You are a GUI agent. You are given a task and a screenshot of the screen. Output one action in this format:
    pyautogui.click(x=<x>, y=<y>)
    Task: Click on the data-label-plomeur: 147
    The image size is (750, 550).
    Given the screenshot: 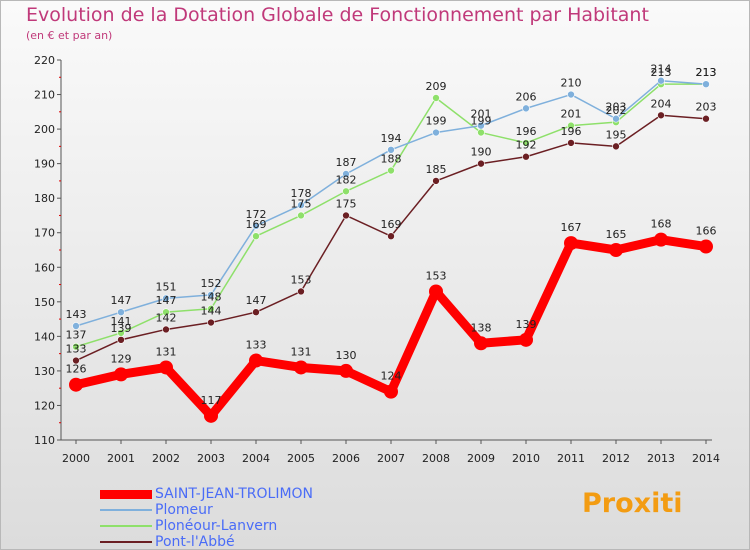 What is the action you would take?
    pyautogui.click(x=121, y=300)
    